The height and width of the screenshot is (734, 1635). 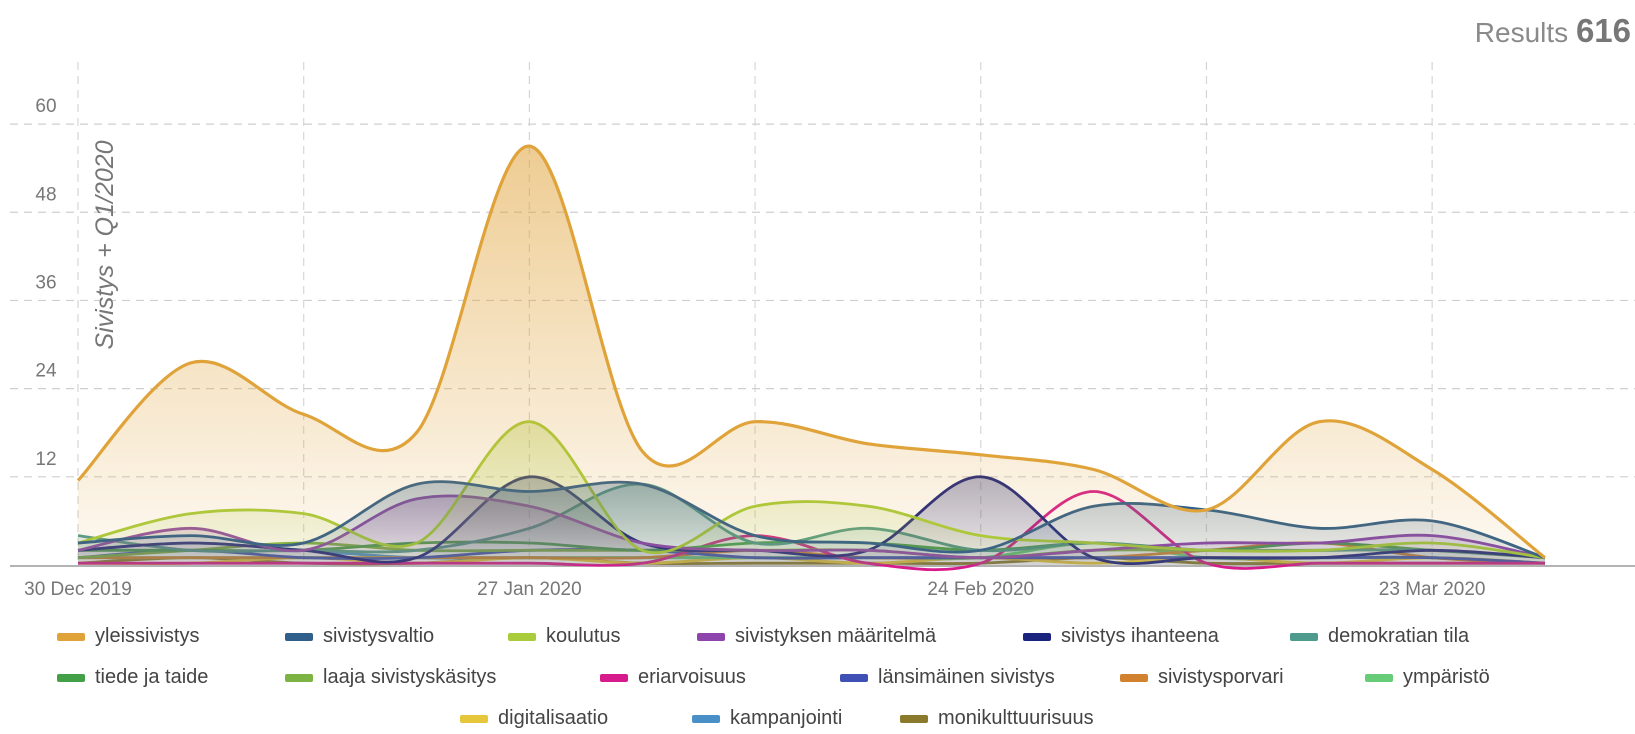 What do you see at coordinates (46, 371) in the screenshot?
I see `y-tick-label: 24` at bounding box center [46, 371].